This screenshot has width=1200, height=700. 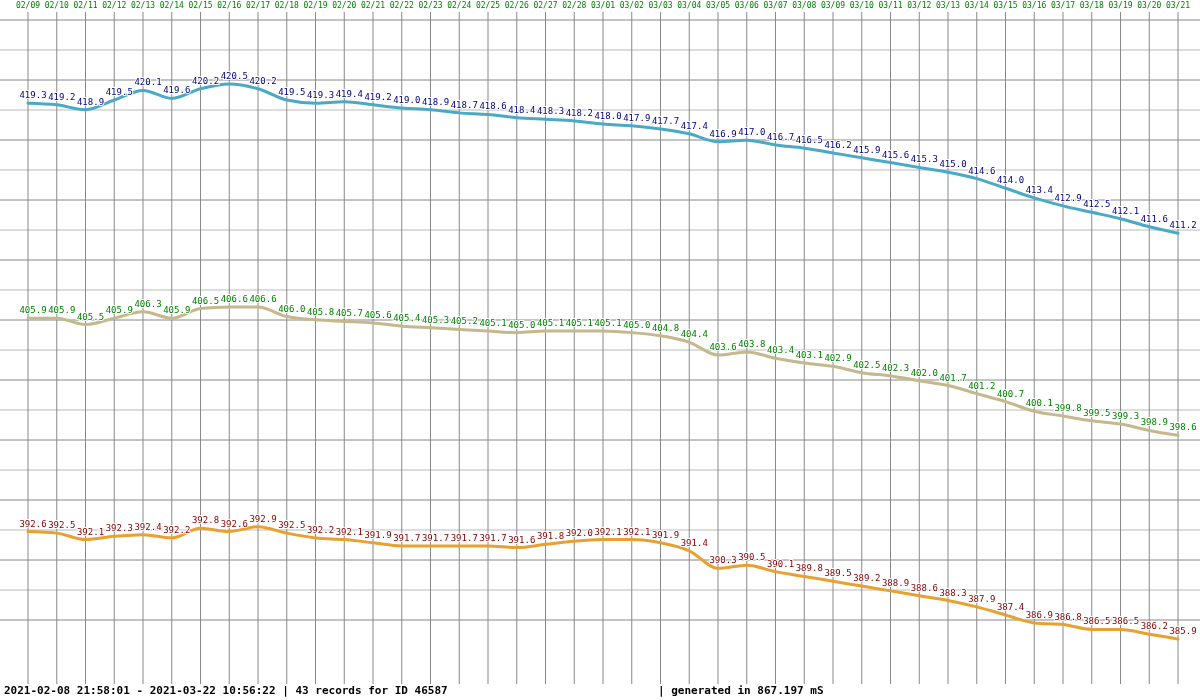 I want to click on data-label: 418.7, so click(x=464, y=104).